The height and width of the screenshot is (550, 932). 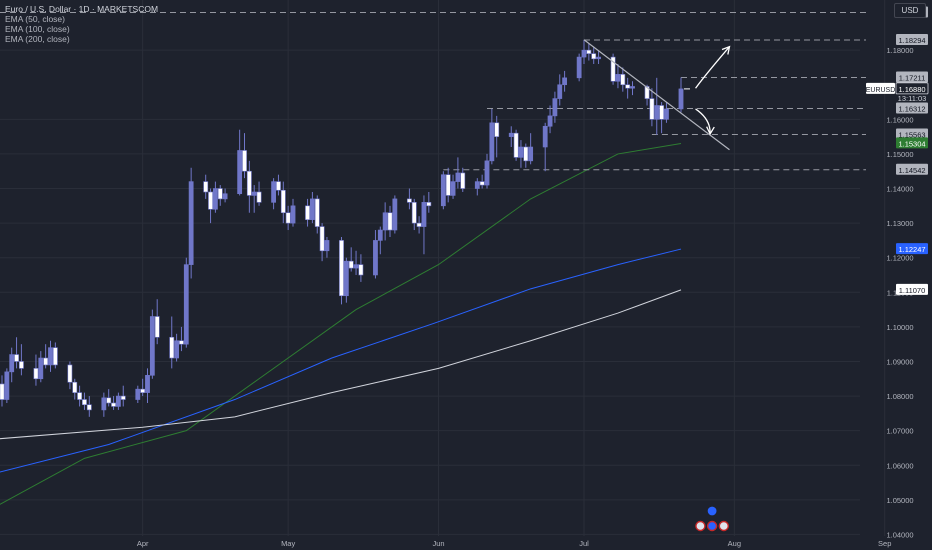 What do you see at coordinates (712, 67) in the screenshot?
I see `arrow-up` at bounding box center [712, 67].